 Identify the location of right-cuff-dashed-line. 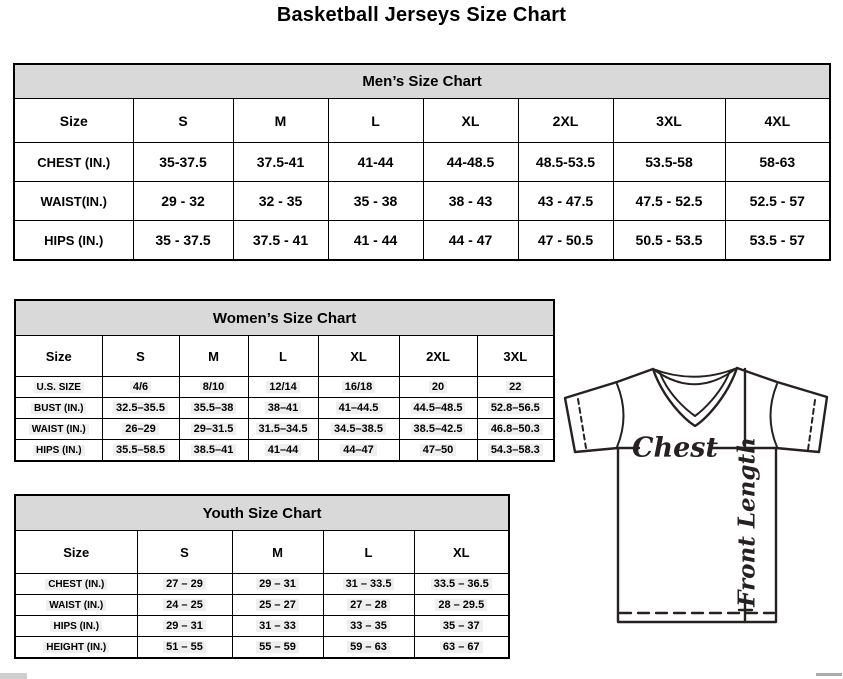
(811, 425).